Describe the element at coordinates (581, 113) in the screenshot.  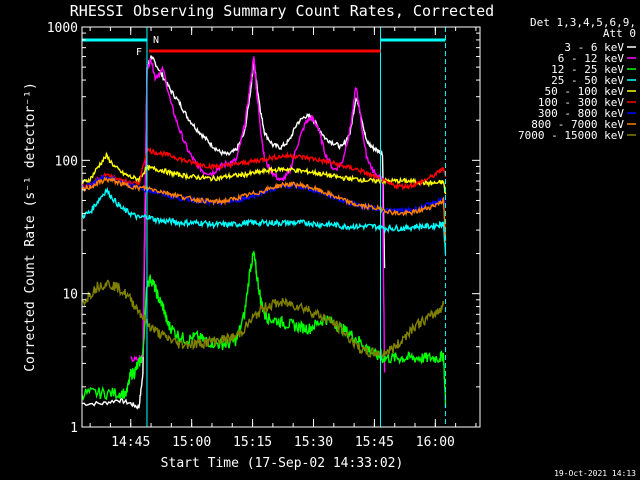
I see `legend-entry-label: 300 - 800 keV` at that location.